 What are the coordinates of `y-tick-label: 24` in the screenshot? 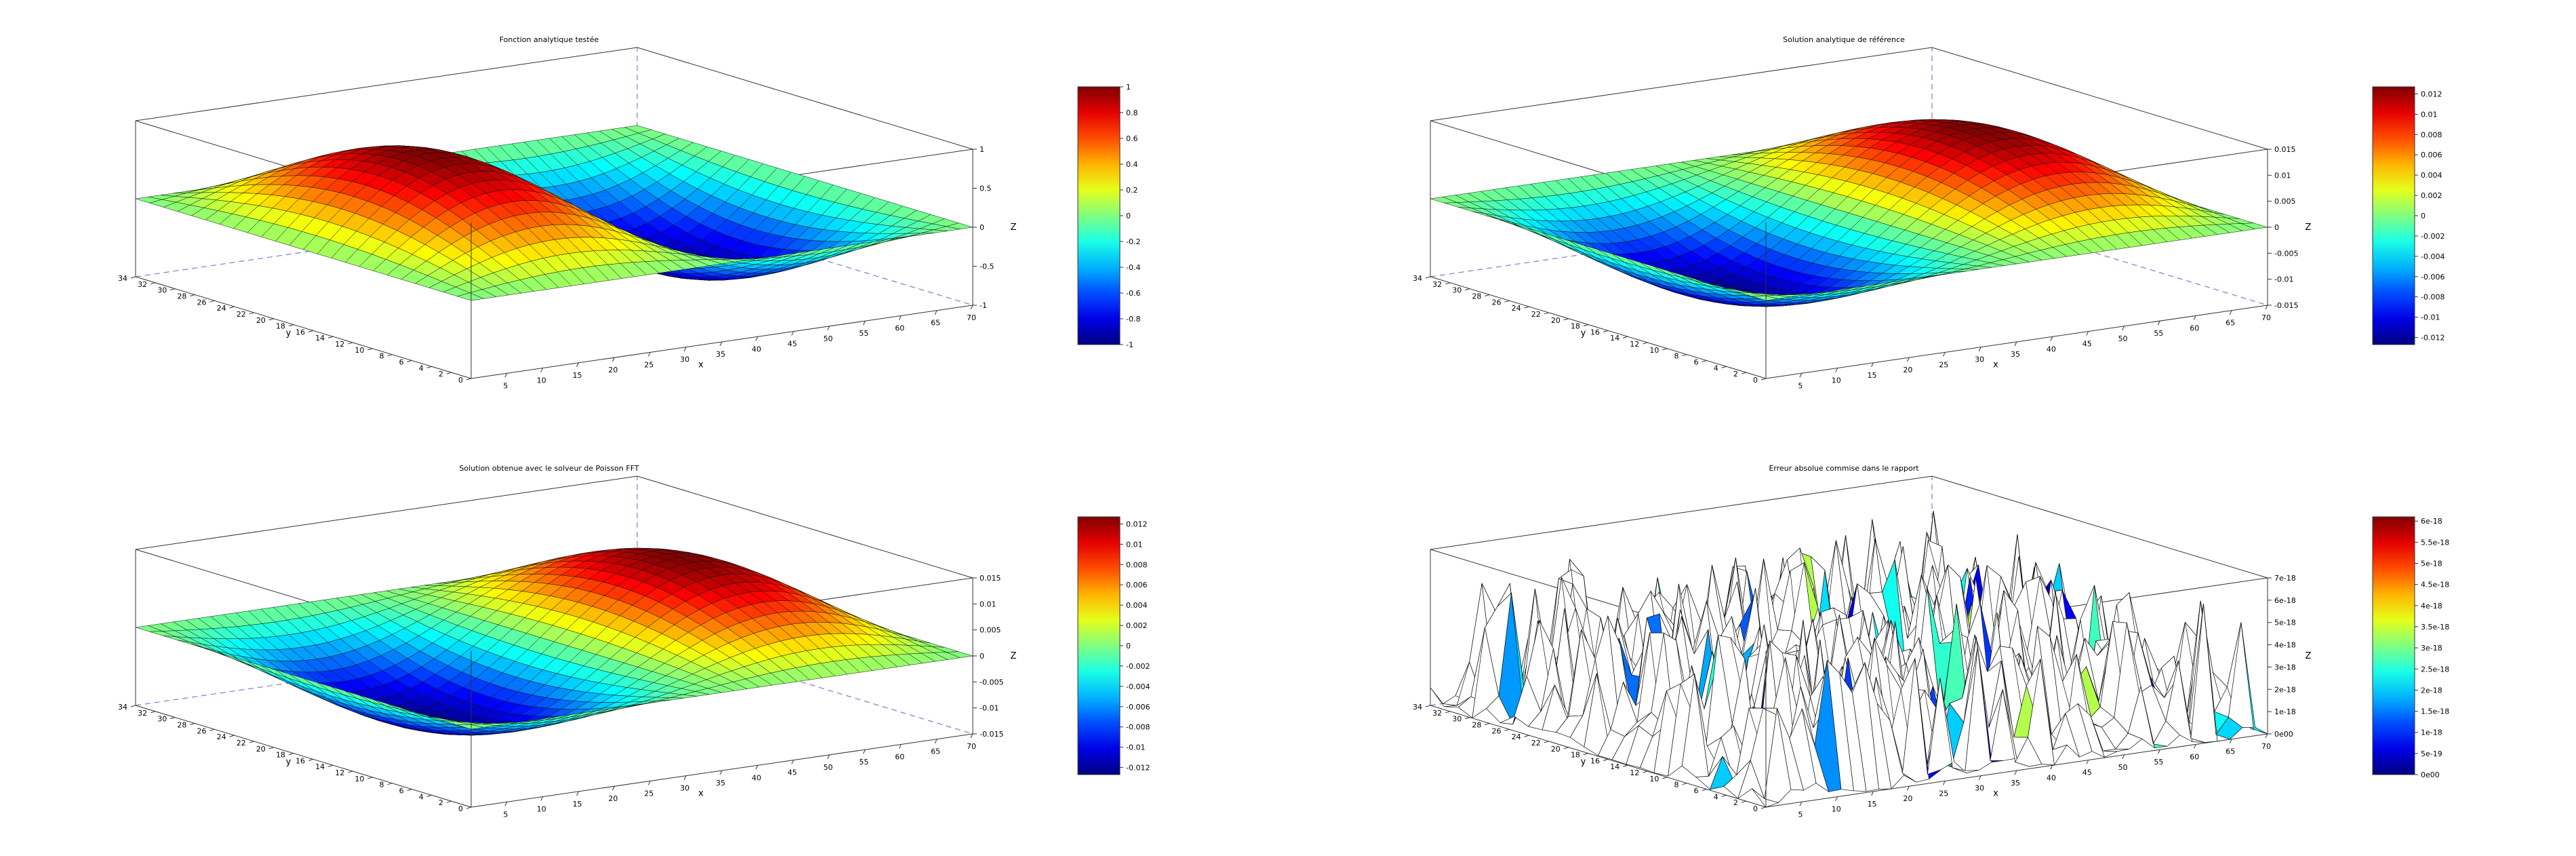 It's located at (1516, 308).